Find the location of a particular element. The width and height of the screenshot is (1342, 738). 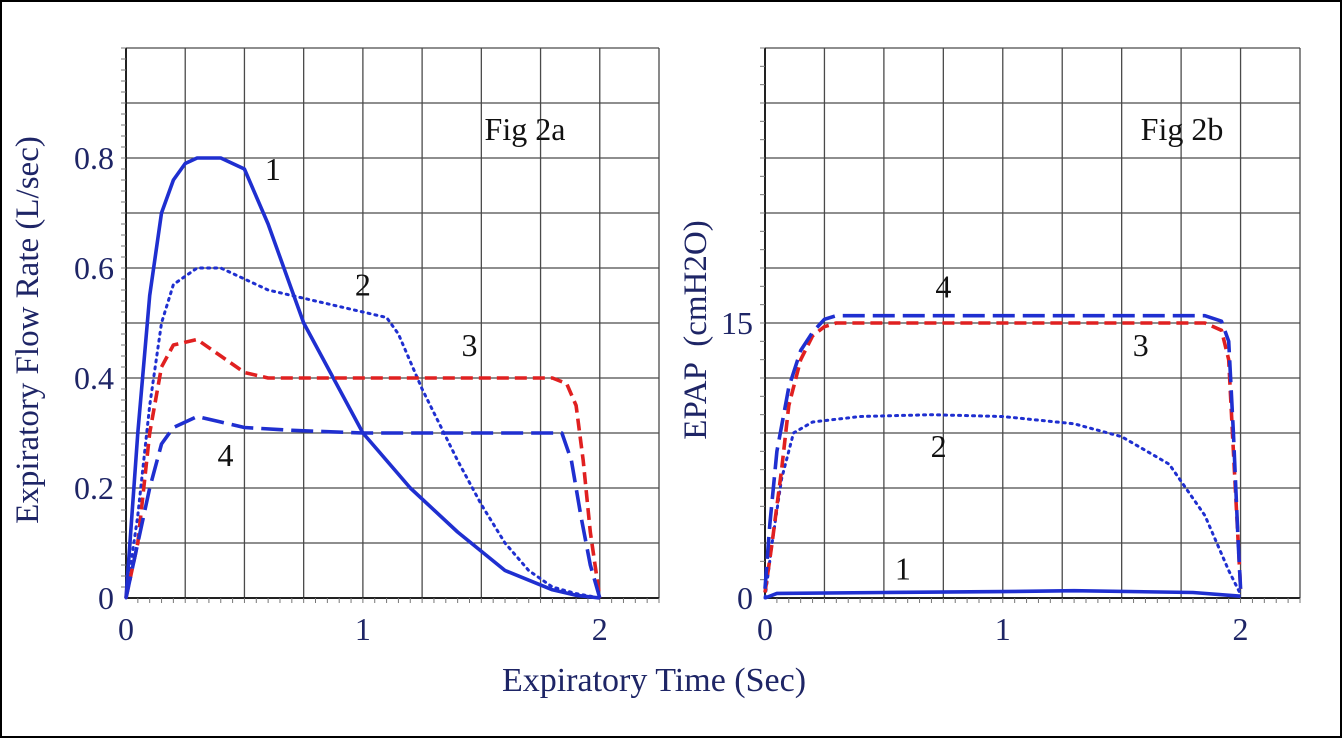

y-axis-label: Expiratory Flow Rate (L/sec) is located at coordinates (28, 330).